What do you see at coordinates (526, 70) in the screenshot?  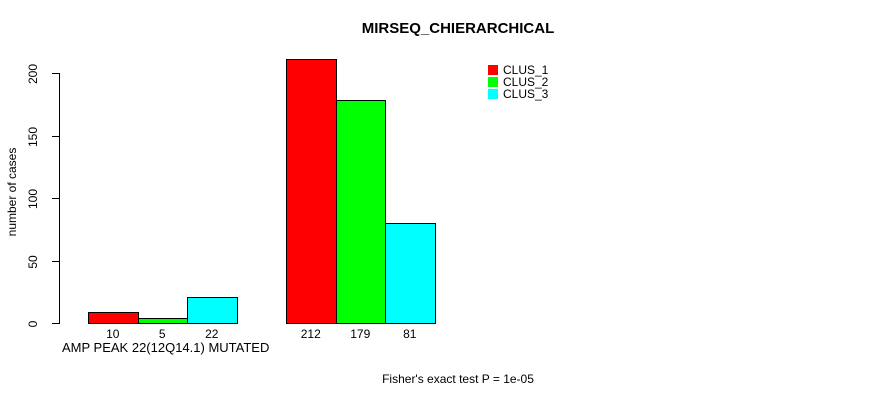 I see `legend-label-clus-1: CLUS_1` at bounding box center [526, 70].